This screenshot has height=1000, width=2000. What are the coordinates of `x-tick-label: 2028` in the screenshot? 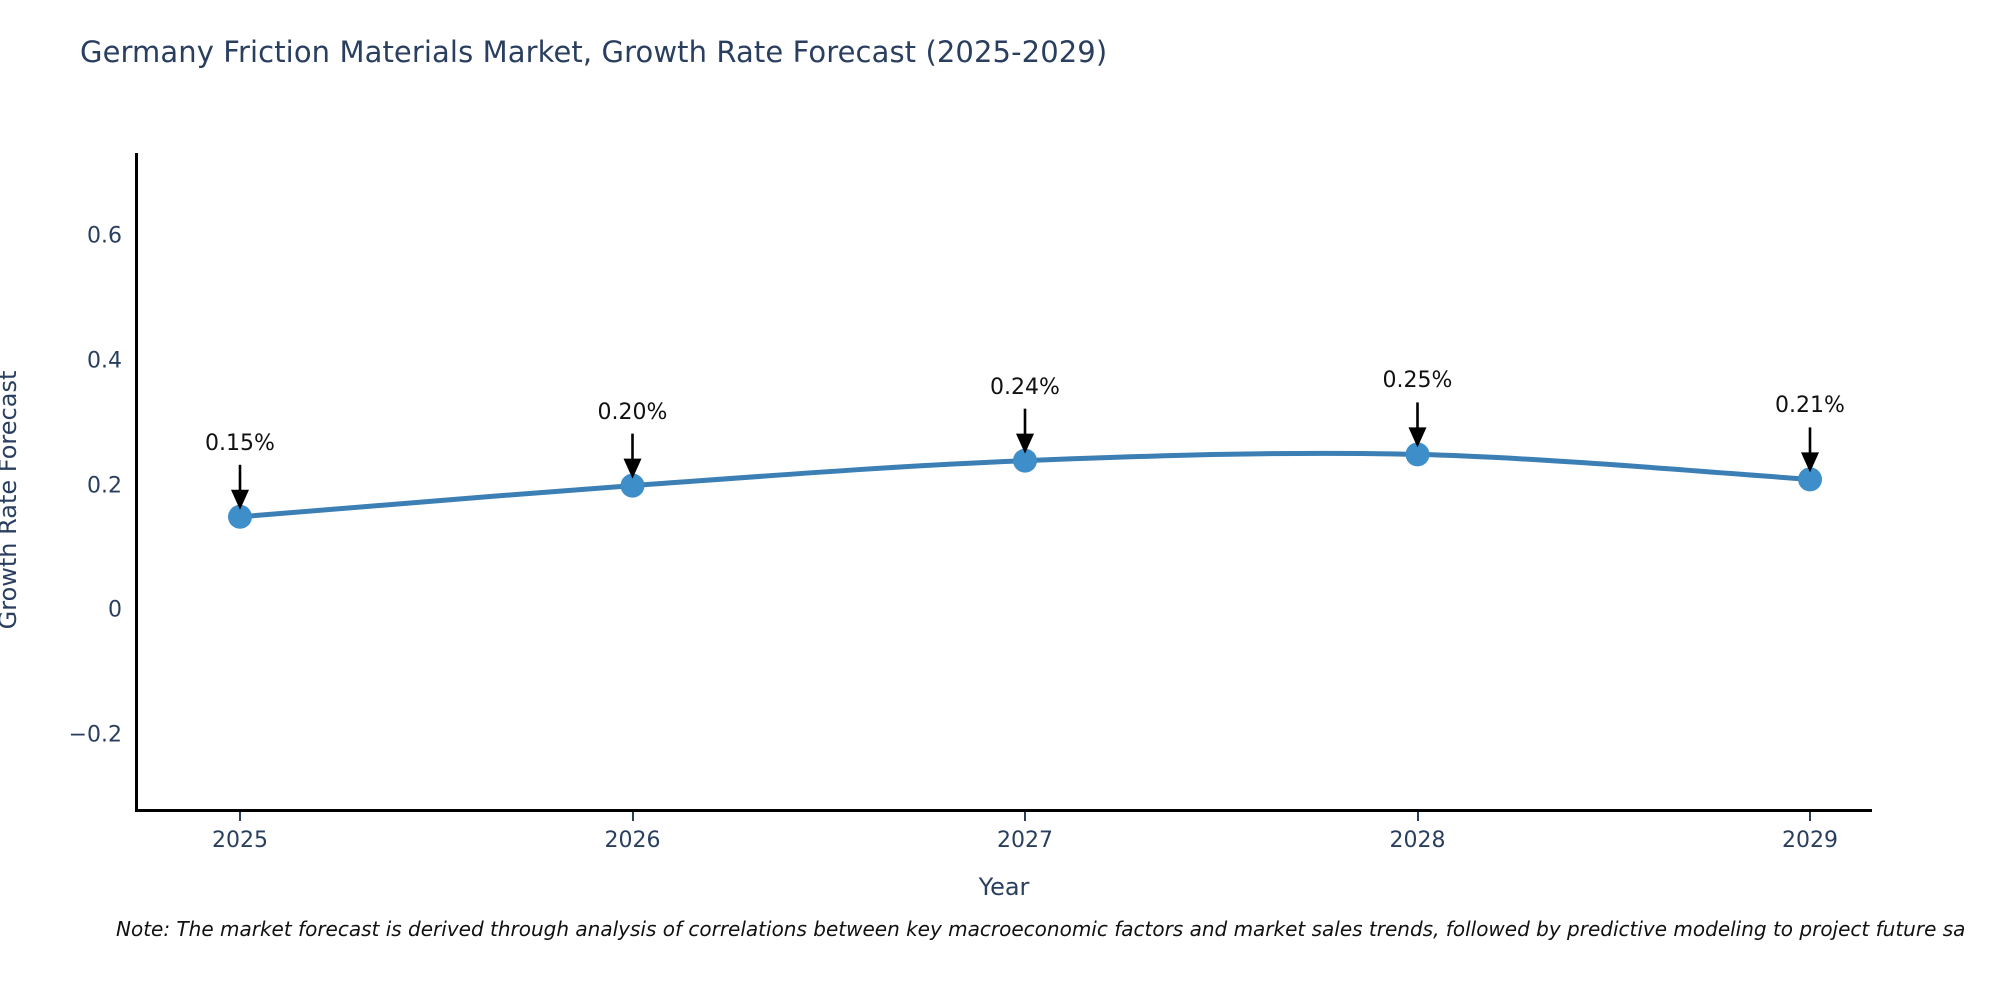 It's located at (1417, 840).